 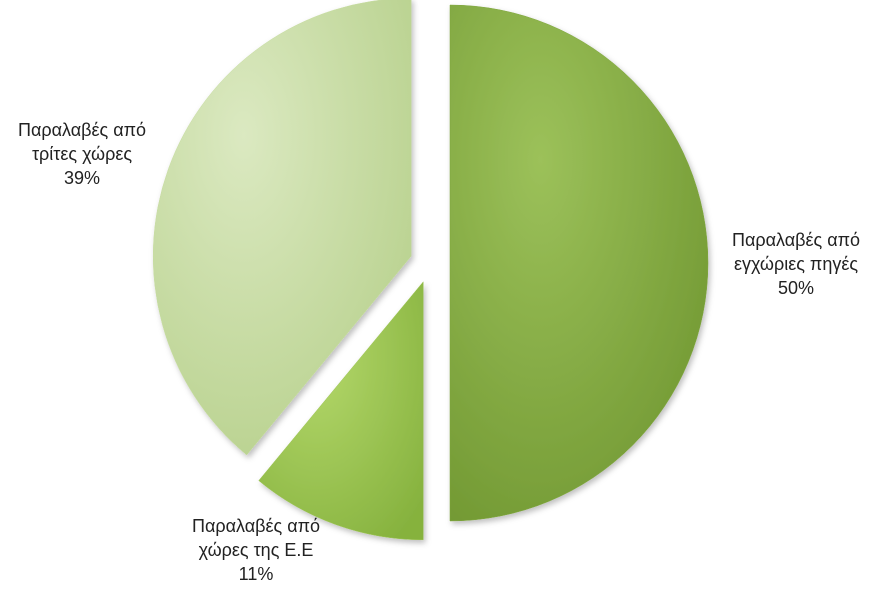 I want to click on slice-label-domestic-line-1: Παραλαβές από, so click(x=796, y=240).